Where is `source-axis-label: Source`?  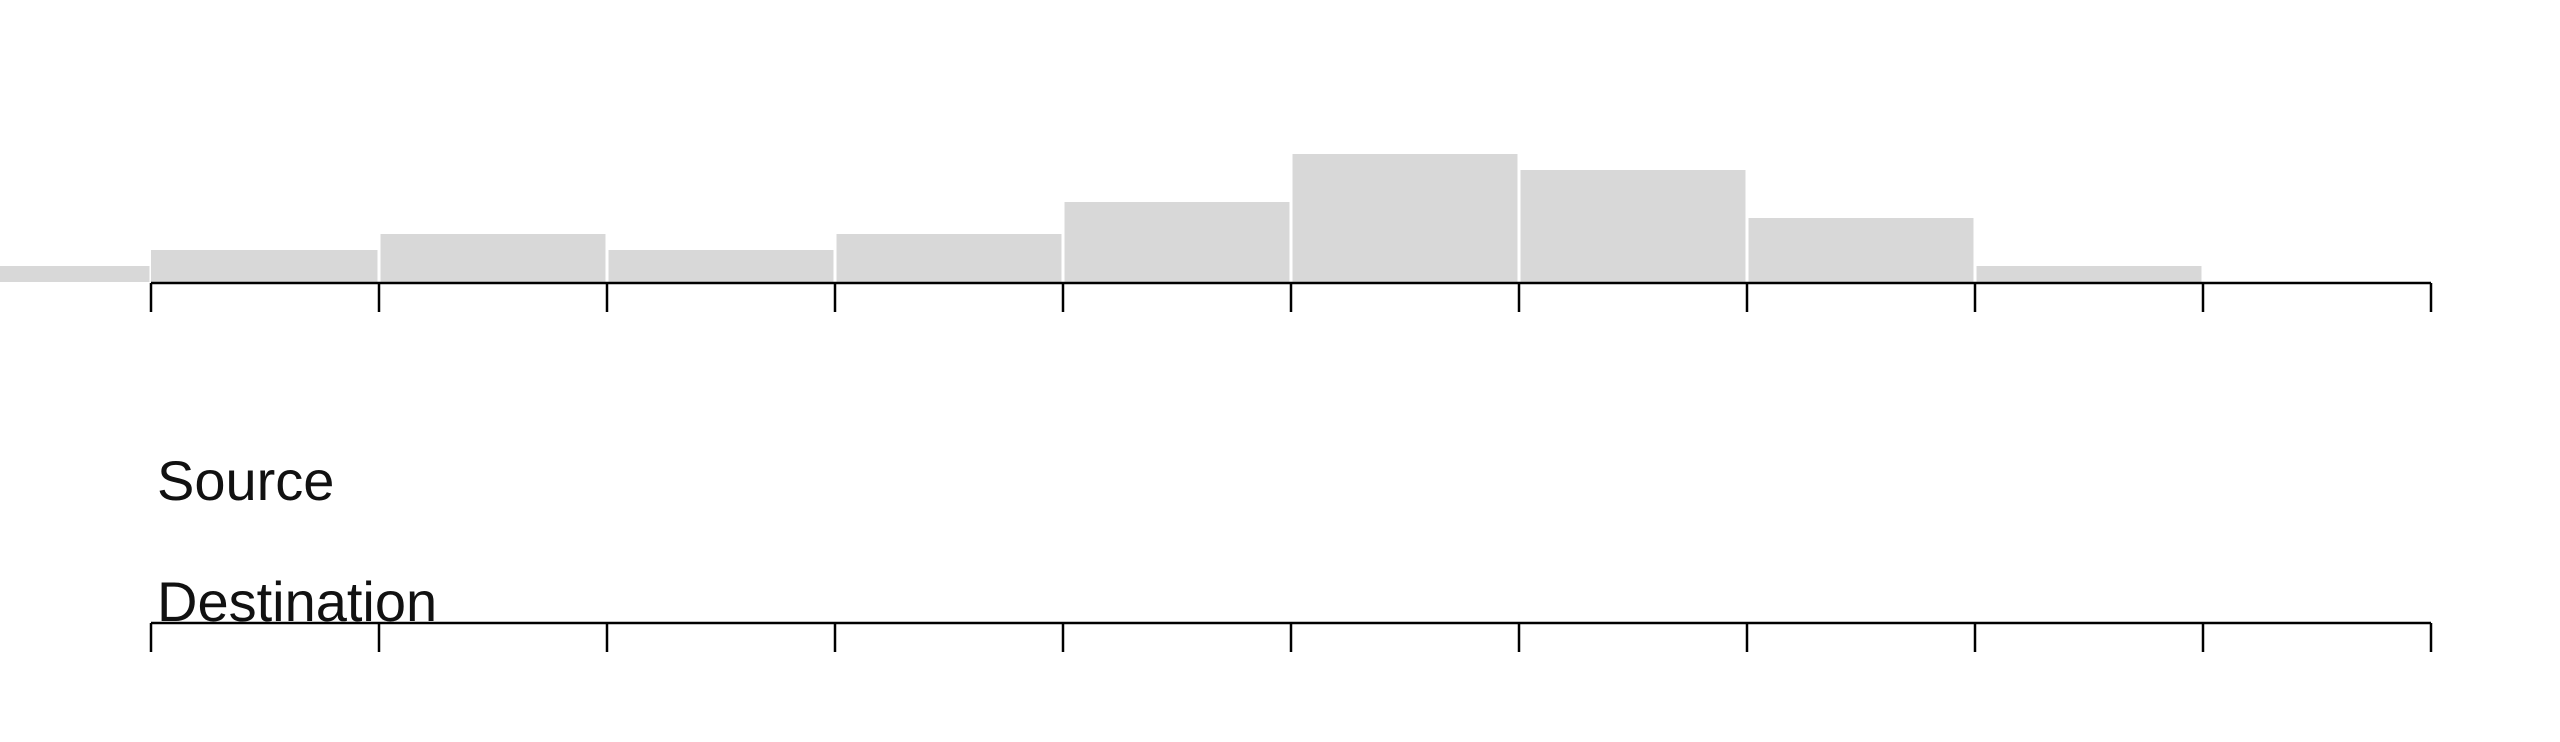
source-axis-label: Source is located at coordinates (245, 480).